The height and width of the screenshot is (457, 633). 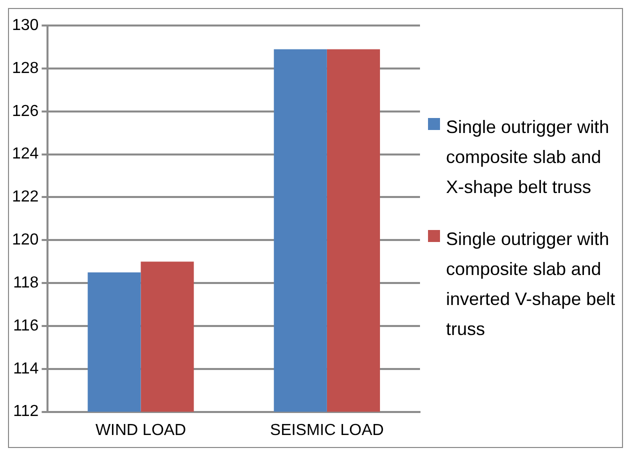 What do you see at coordinates (327, 430) in the screenshot?
I see `x-tick-label: SEISMIC LOAD` at bounding box center [327, 430].